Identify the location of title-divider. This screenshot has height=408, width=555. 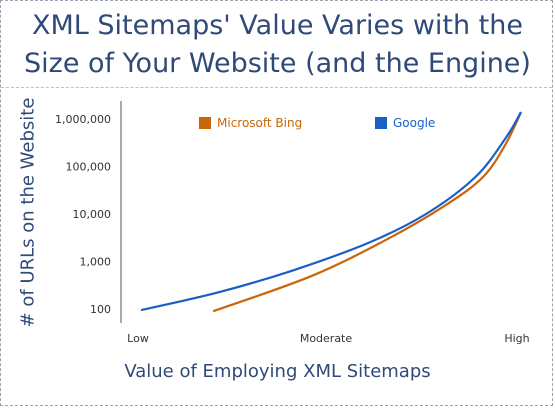
(276, 87).